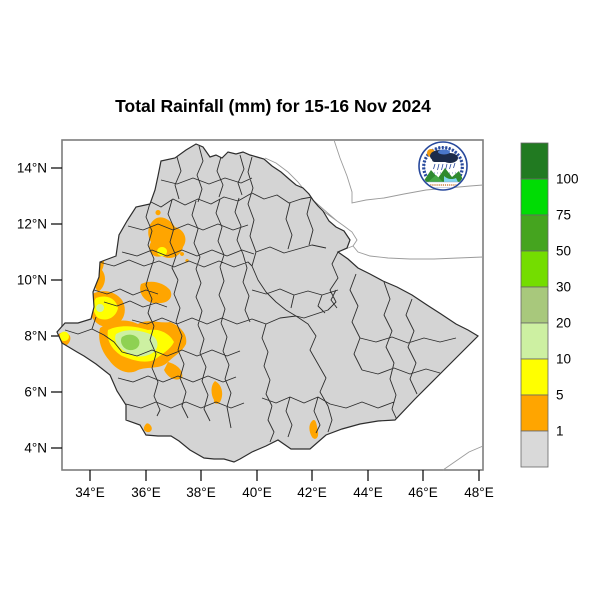 Image resolution: width=600 pixels, height=600 pixels. What do you see at coordinates (567, 179) in the screenshot?
I see `legend-label: 100` at bounding box center [567, 179].